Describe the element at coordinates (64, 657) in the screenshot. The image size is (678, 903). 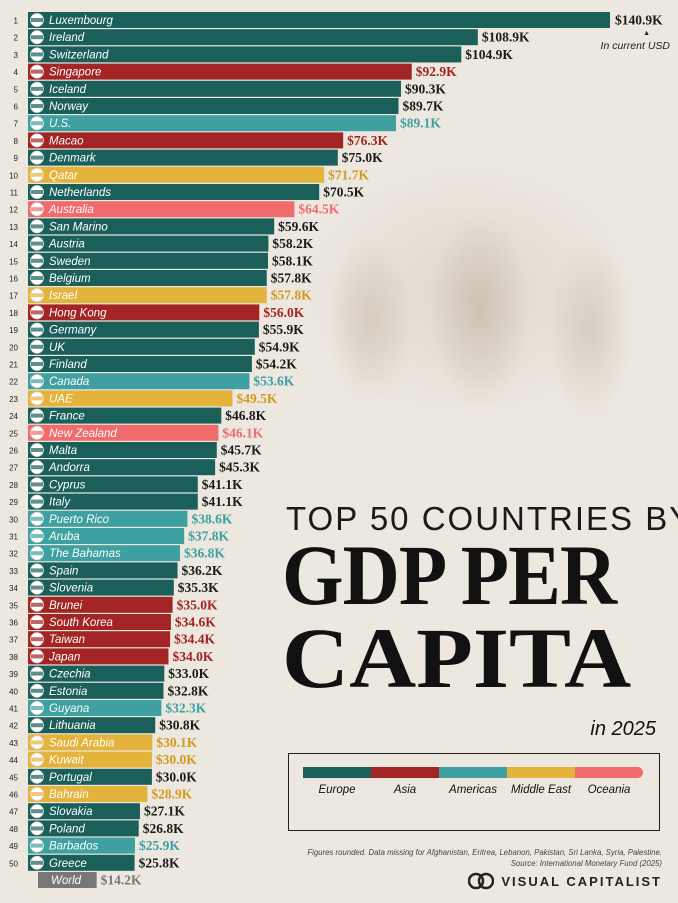
I see `country-name: Japan` at that location.